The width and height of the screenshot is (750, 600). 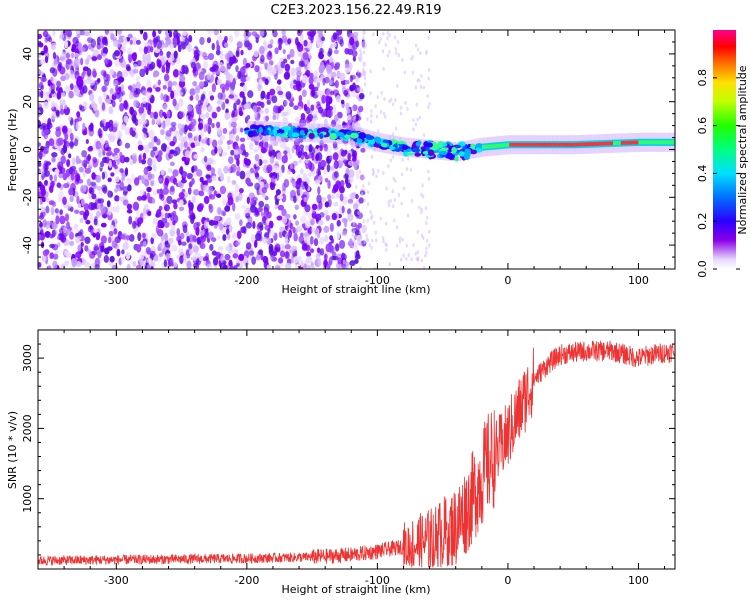 What do you see at coordinates (702, 78) in the screenshot?
I see `colorbar-tick-label: 0.8` at bounding box center [702, 78].